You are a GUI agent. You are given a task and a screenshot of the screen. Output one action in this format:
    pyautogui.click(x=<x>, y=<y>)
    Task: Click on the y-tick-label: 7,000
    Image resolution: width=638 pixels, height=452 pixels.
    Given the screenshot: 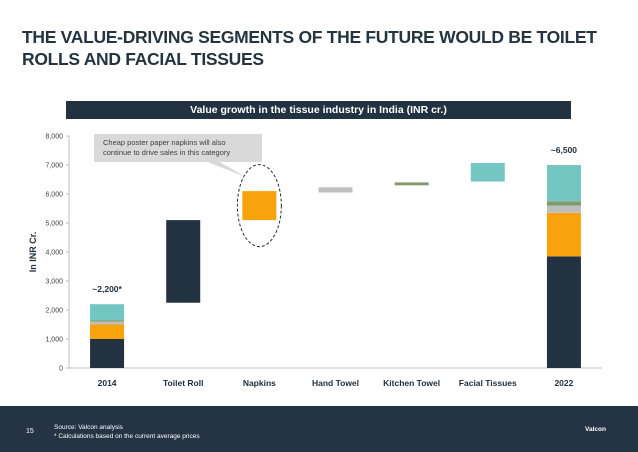 What is the action you would take?
    pyautogui.click(x=54, y=166)
    